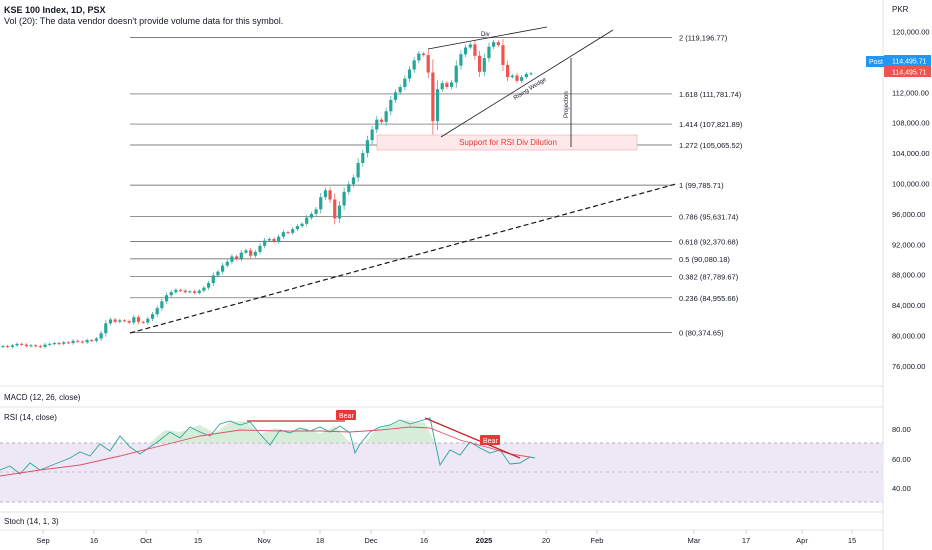  I want to click on support-zone, so click(507, 142).